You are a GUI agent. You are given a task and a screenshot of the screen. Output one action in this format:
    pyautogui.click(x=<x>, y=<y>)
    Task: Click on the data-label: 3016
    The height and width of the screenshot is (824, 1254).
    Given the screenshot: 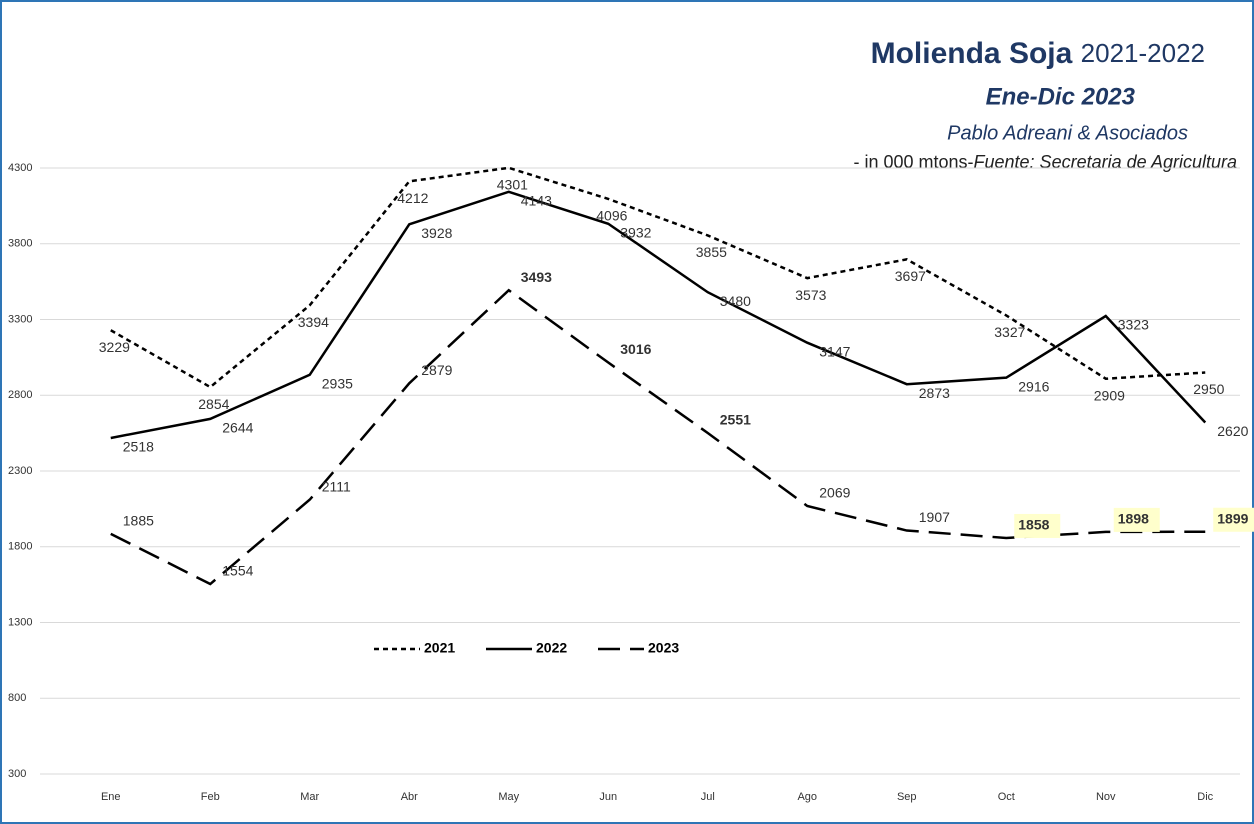 What is the action you would take?
    pyautogui.click(x=635, y=349)
    